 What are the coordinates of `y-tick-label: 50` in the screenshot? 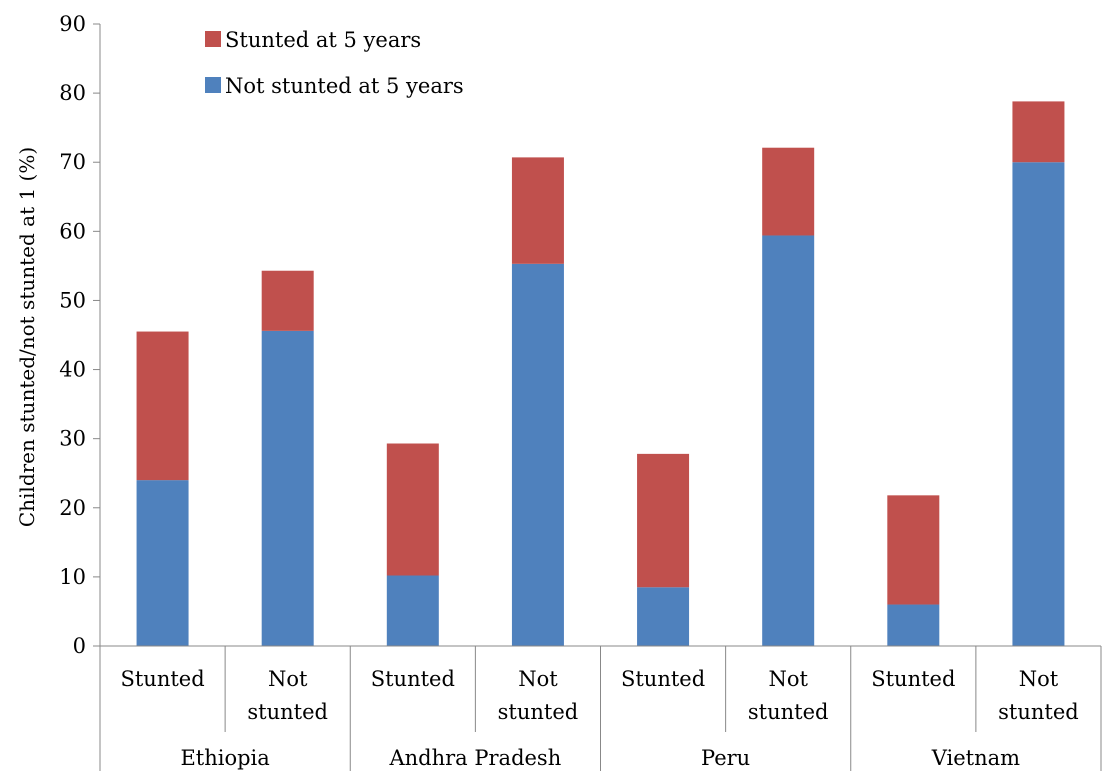 It's located at (72, 300).